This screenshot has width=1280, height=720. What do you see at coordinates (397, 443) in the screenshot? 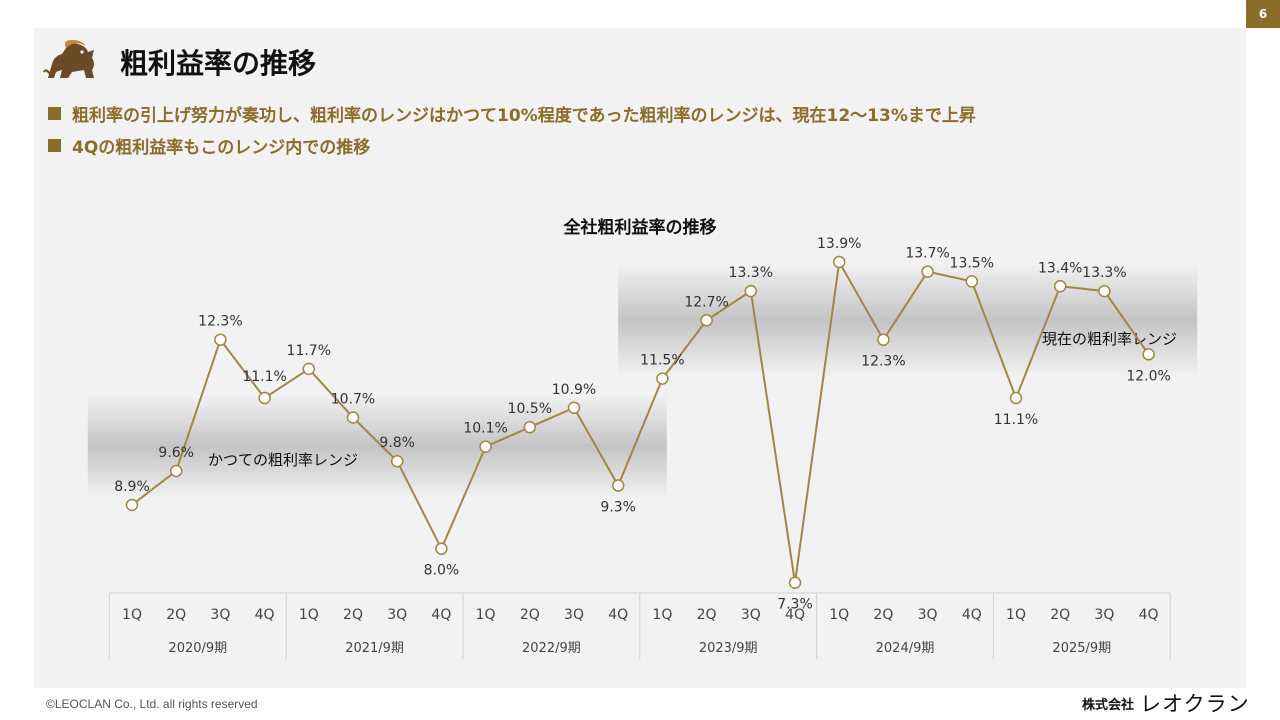
I see `data-label: 9.8%` at bounding box center [397, 443].